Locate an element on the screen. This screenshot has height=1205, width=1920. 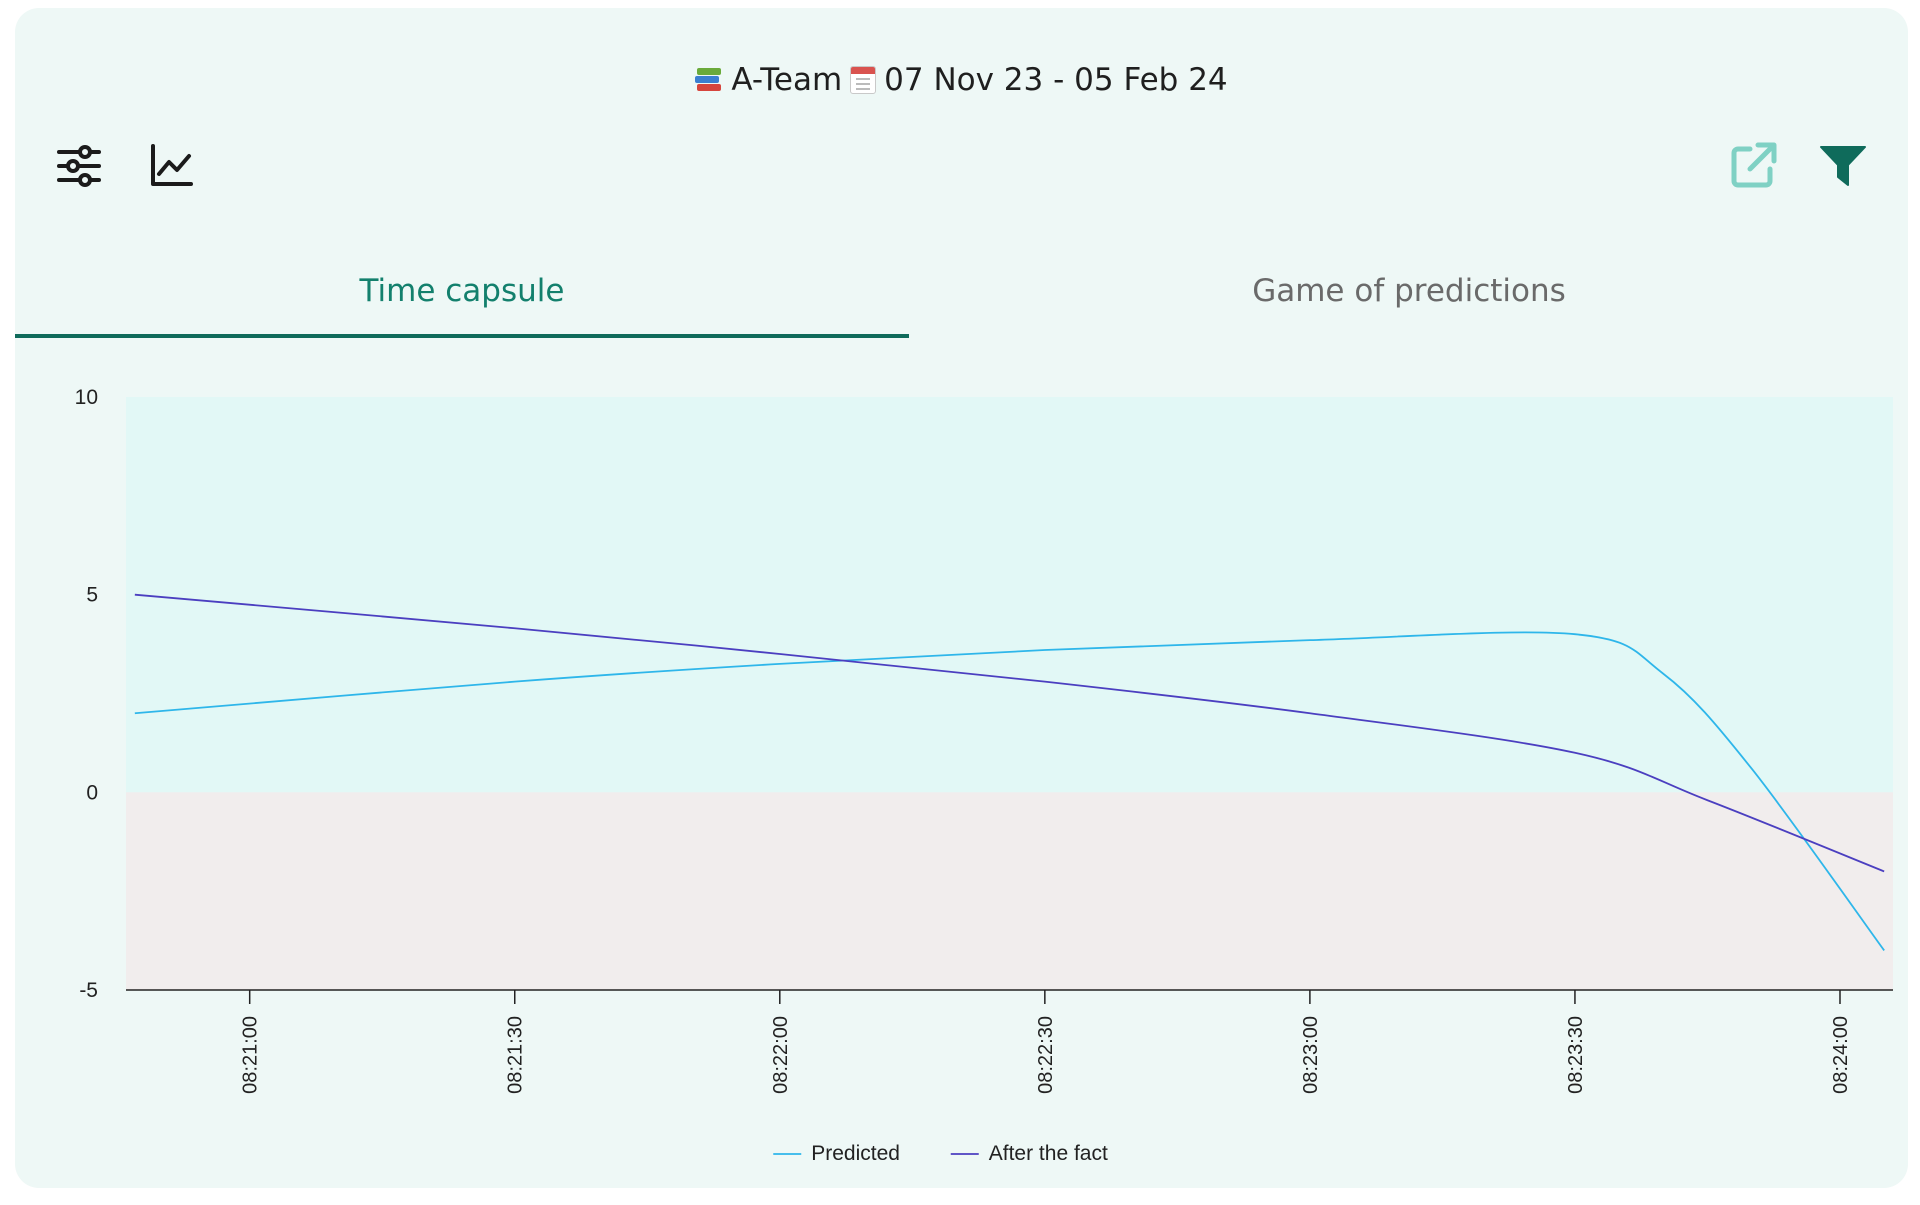
legend-label-predicted: Predicted is located at coordinates (855, 1153).